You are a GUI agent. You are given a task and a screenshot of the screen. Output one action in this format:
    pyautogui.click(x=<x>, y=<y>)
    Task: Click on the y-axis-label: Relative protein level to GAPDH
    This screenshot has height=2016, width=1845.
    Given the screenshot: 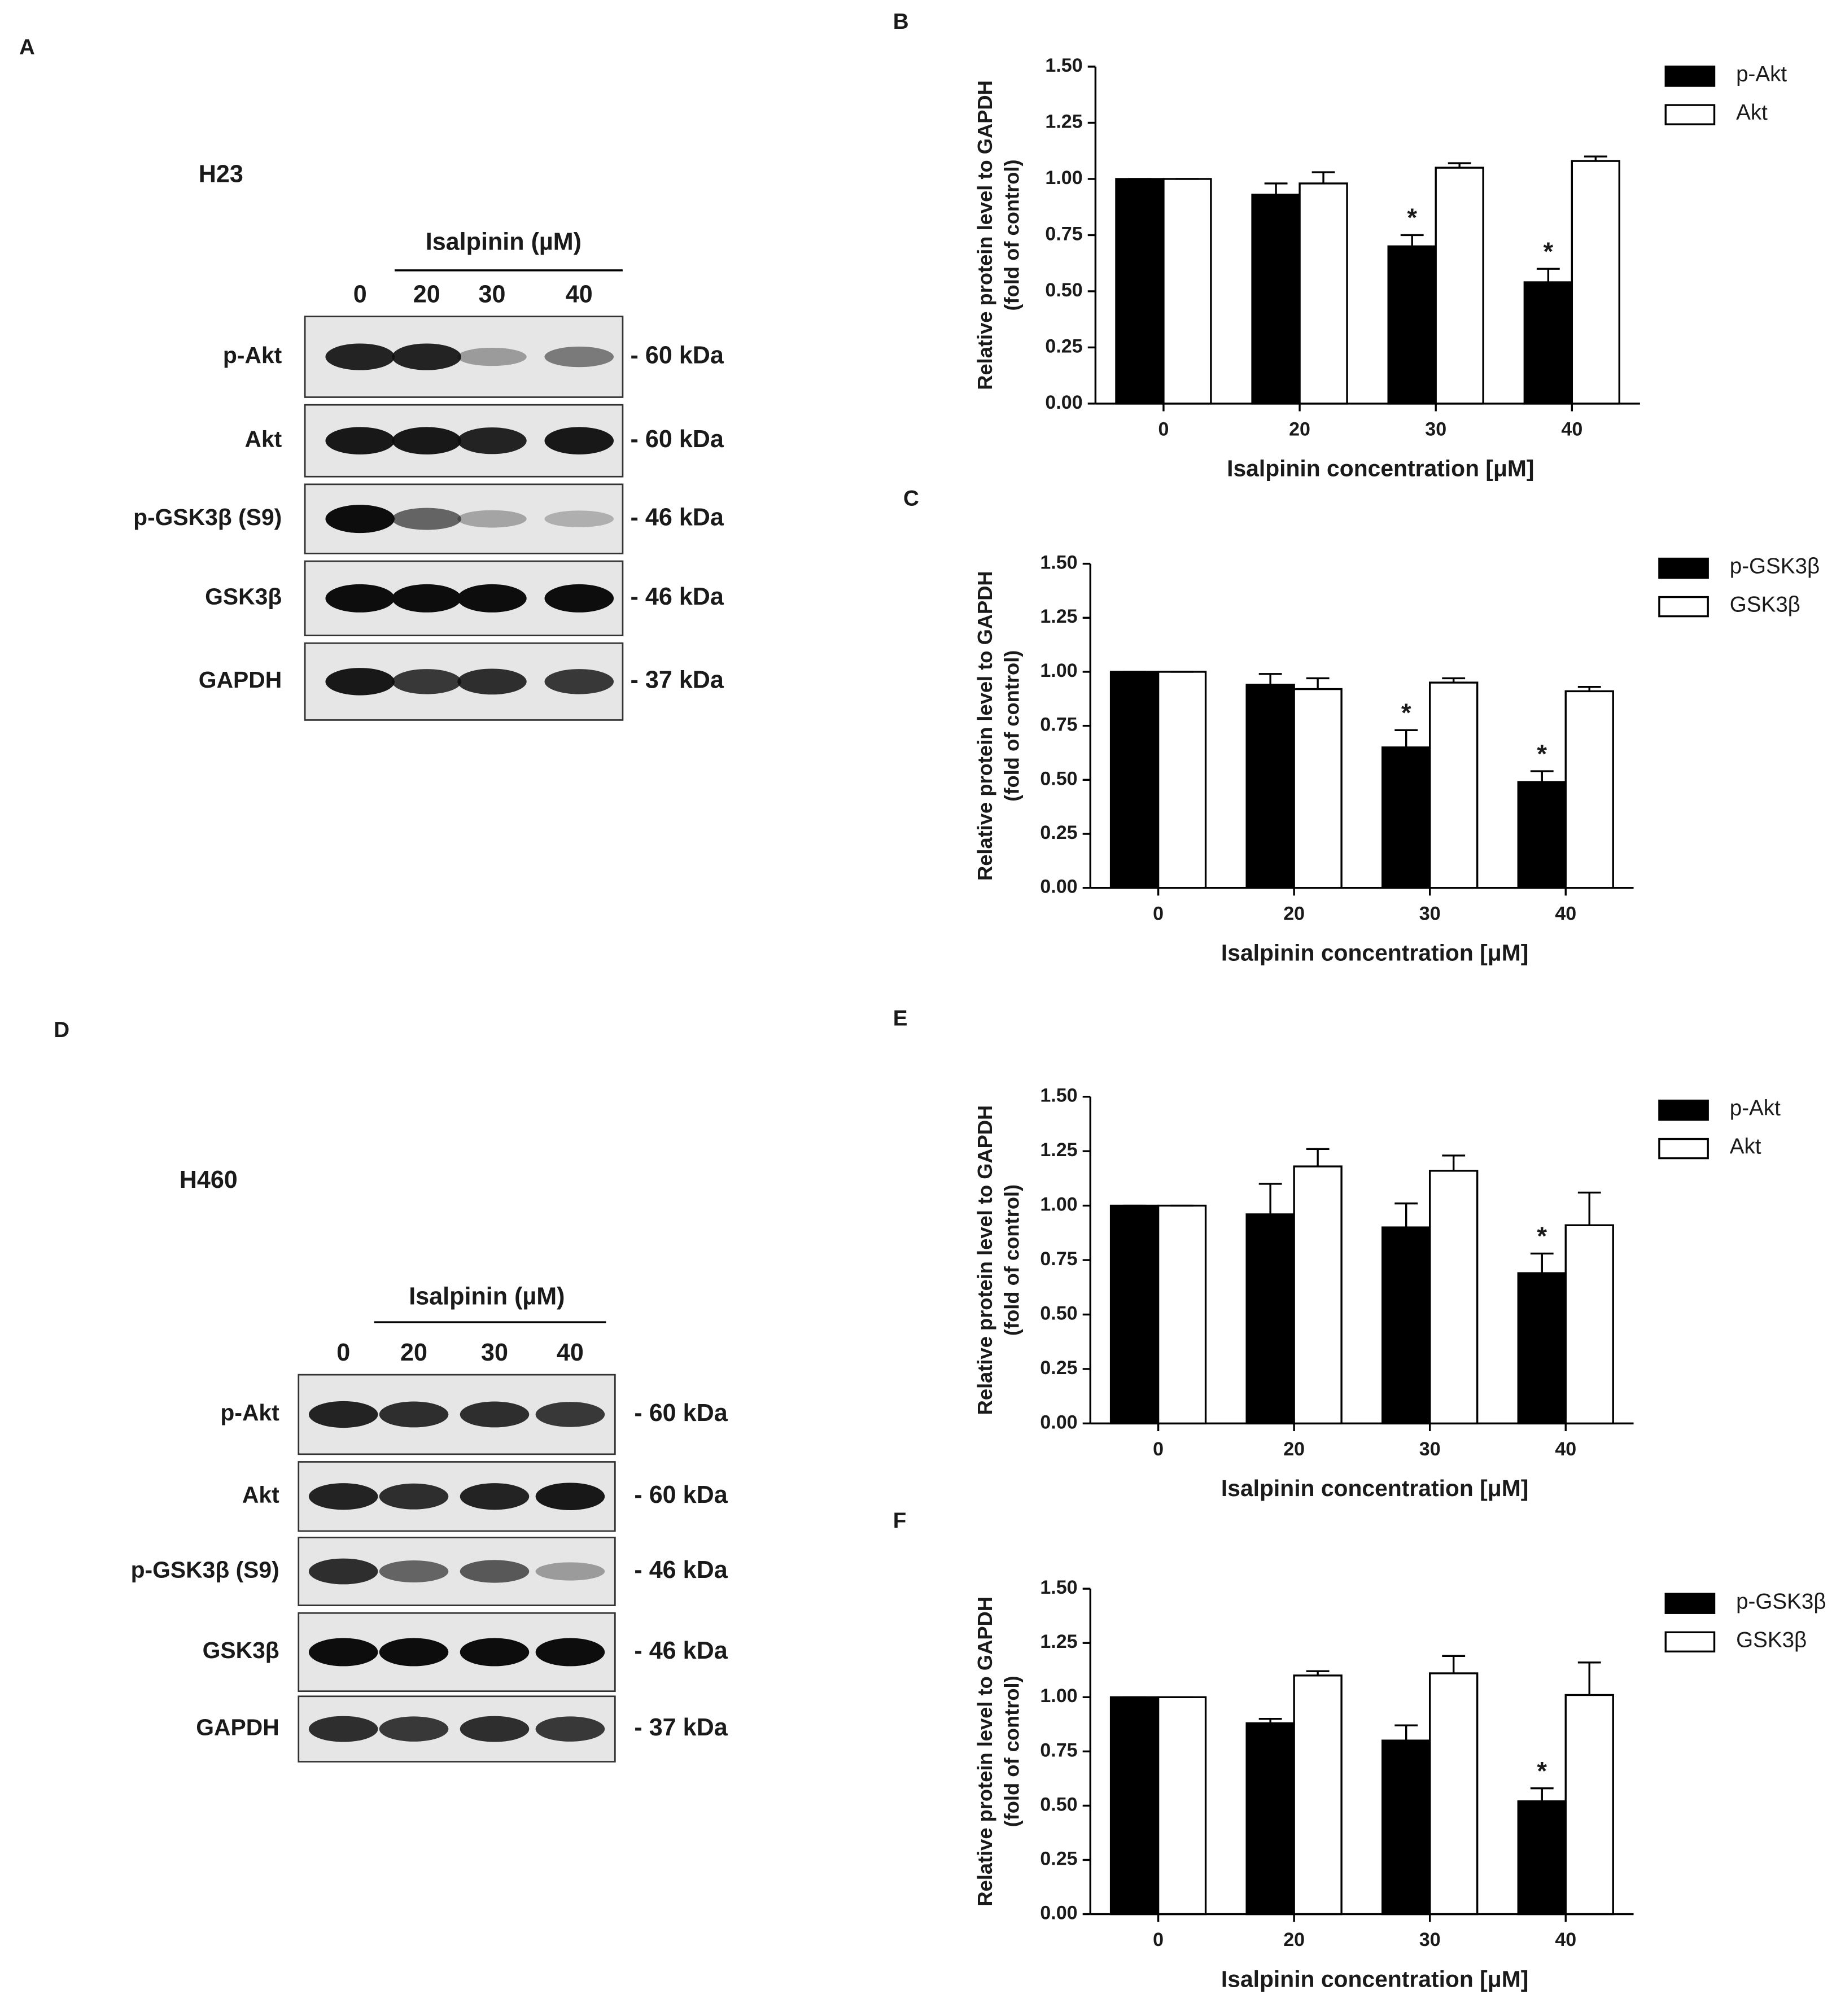 What is the action you would take?
    pyautogui.click(x=985, y=726)
    